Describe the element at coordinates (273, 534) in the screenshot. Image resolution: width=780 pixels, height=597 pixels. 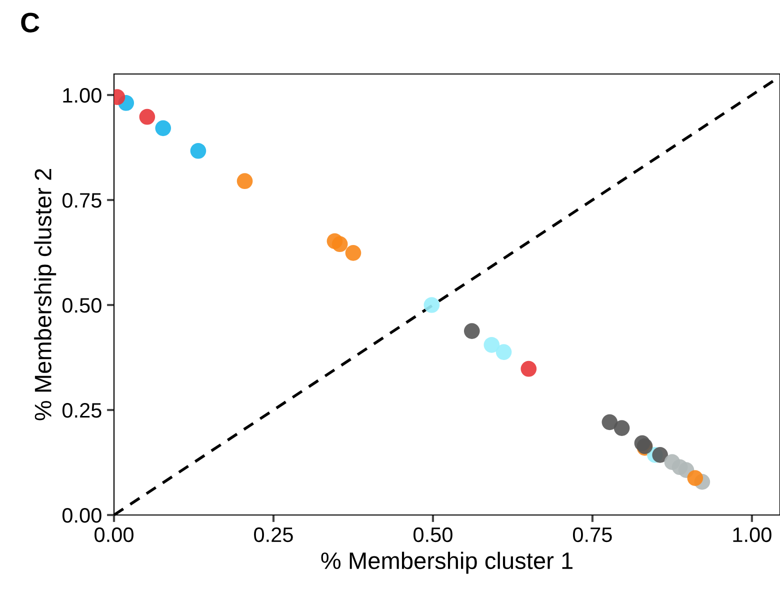
I see `x-tick-label: 0.25` at that location.